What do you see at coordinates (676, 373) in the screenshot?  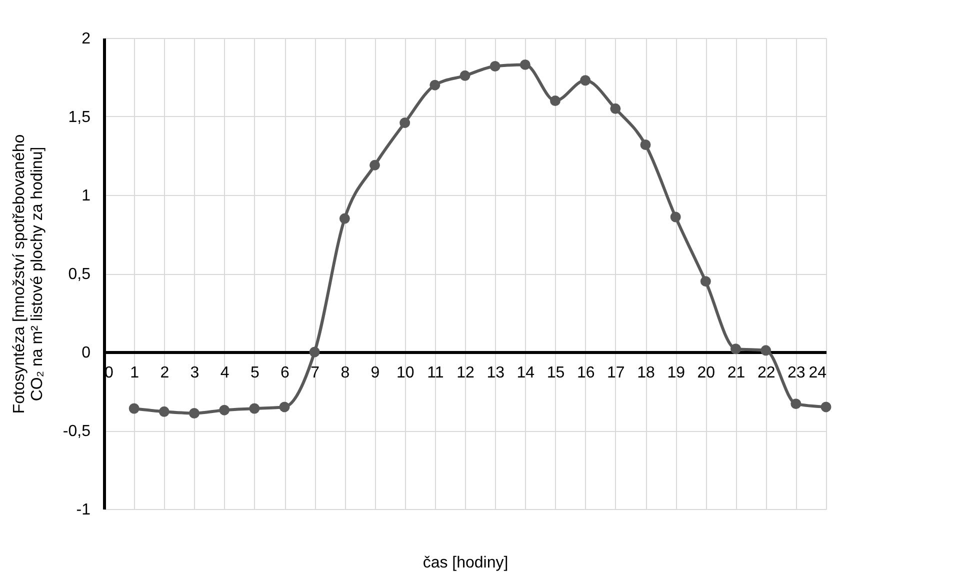 I see `x-tick-label: 19` at bounding box center [676, 373].